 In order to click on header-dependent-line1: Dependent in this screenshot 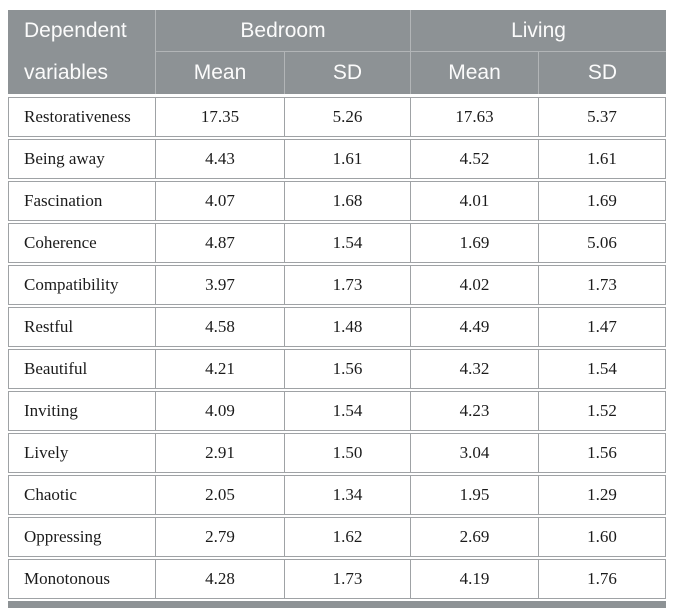, I will do `click(75, 30)`.